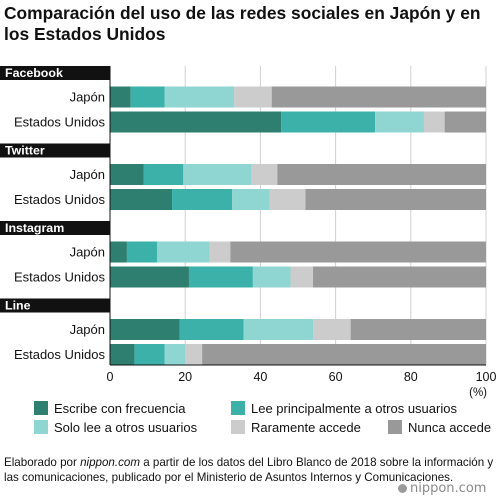  What do you see at coordinates (185, 377) in the screenshot?
I see `x-tick-label-20: 20` at bounding box center [185, 377].